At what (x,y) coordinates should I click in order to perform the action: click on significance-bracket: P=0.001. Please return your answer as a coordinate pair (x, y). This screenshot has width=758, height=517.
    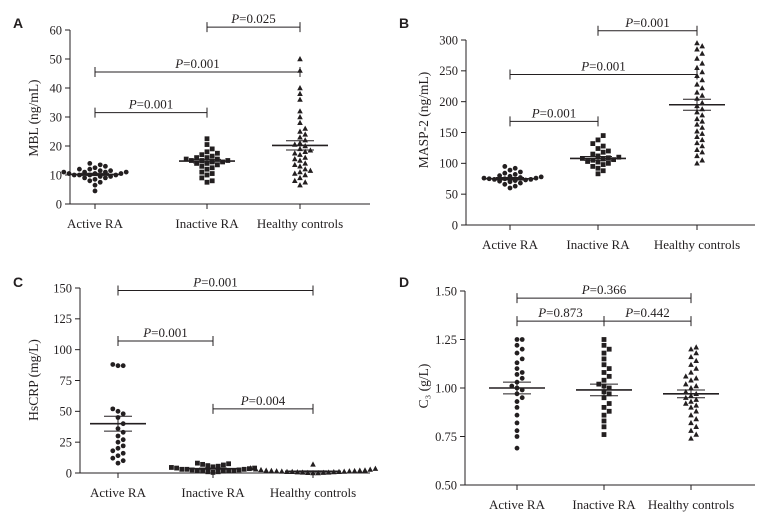
    Looking at the image, I should click on (603, 69).